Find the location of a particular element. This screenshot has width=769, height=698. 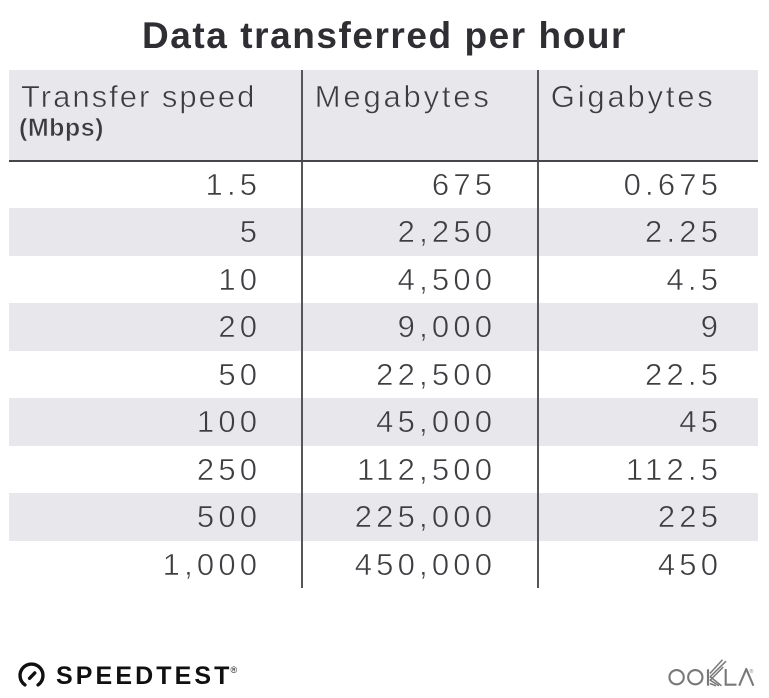

cell-transfer-speed: 100 is located at coordinates (229, 422).